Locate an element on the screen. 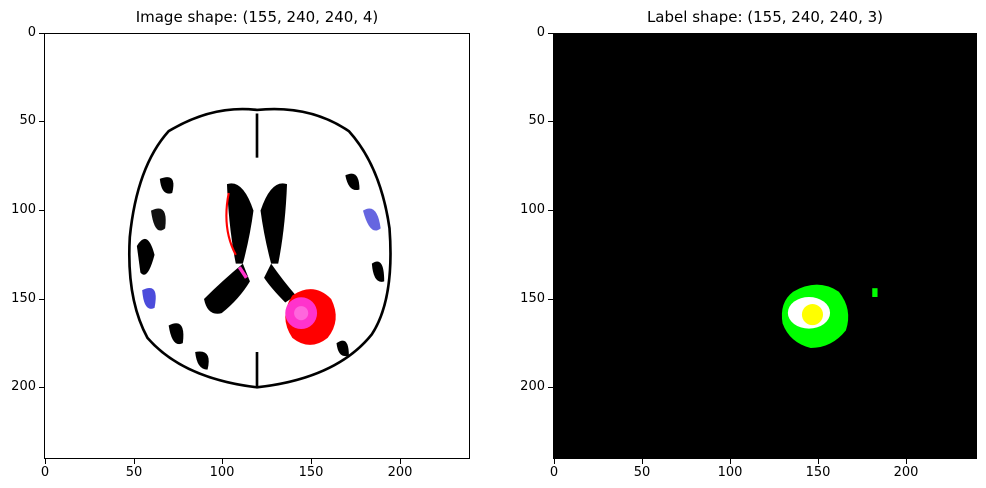  left-ytick: 150 is located at coordinates (23, 298).